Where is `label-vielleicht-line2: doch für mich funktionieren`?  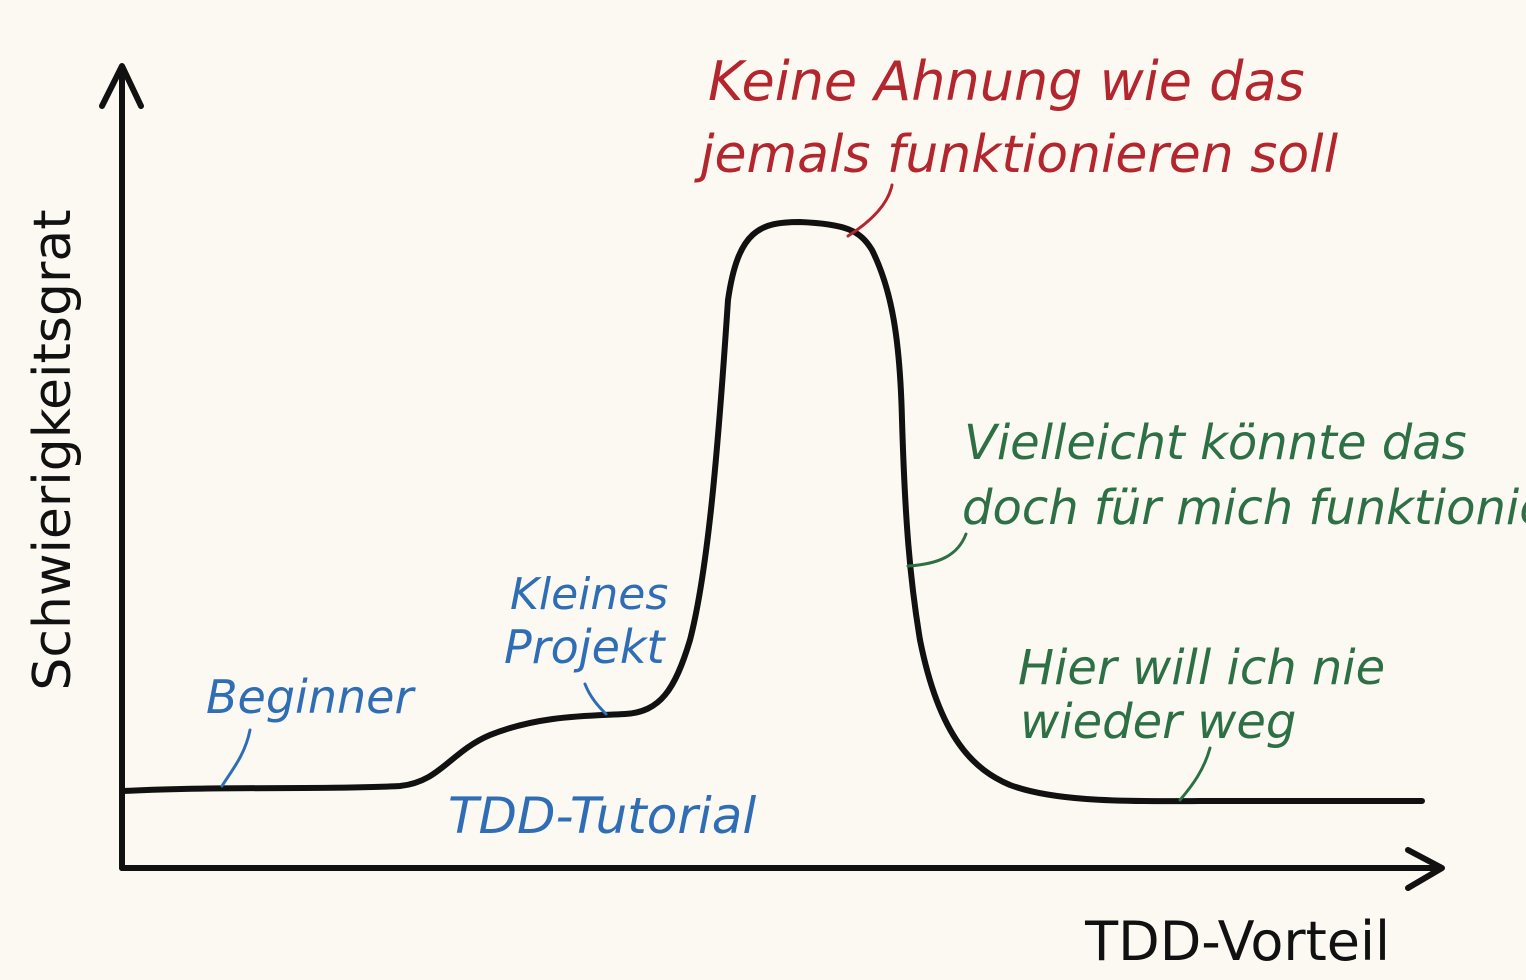
label-vielleicht-line2: doch für mich funktionieren is located at coordinates (1244, 508).